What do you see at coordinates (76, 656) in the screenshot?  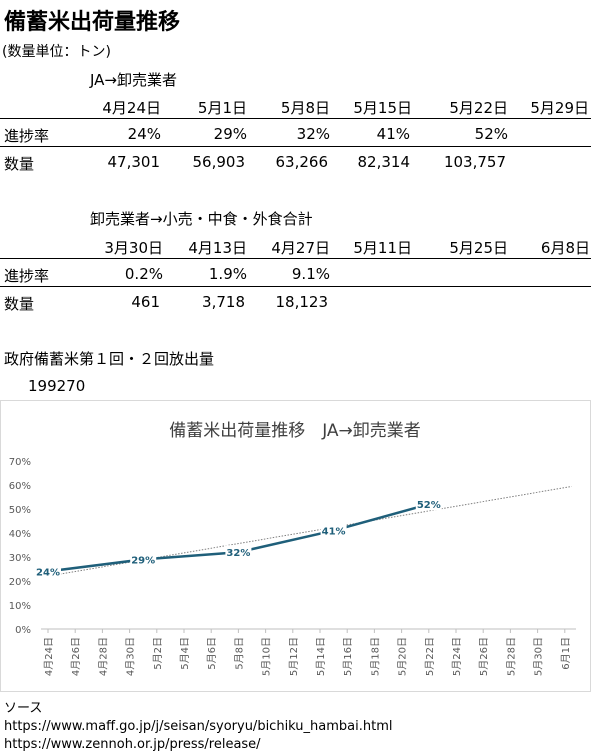 I see `x-tick-label: 4月26日` at bounding box center [76, 656].